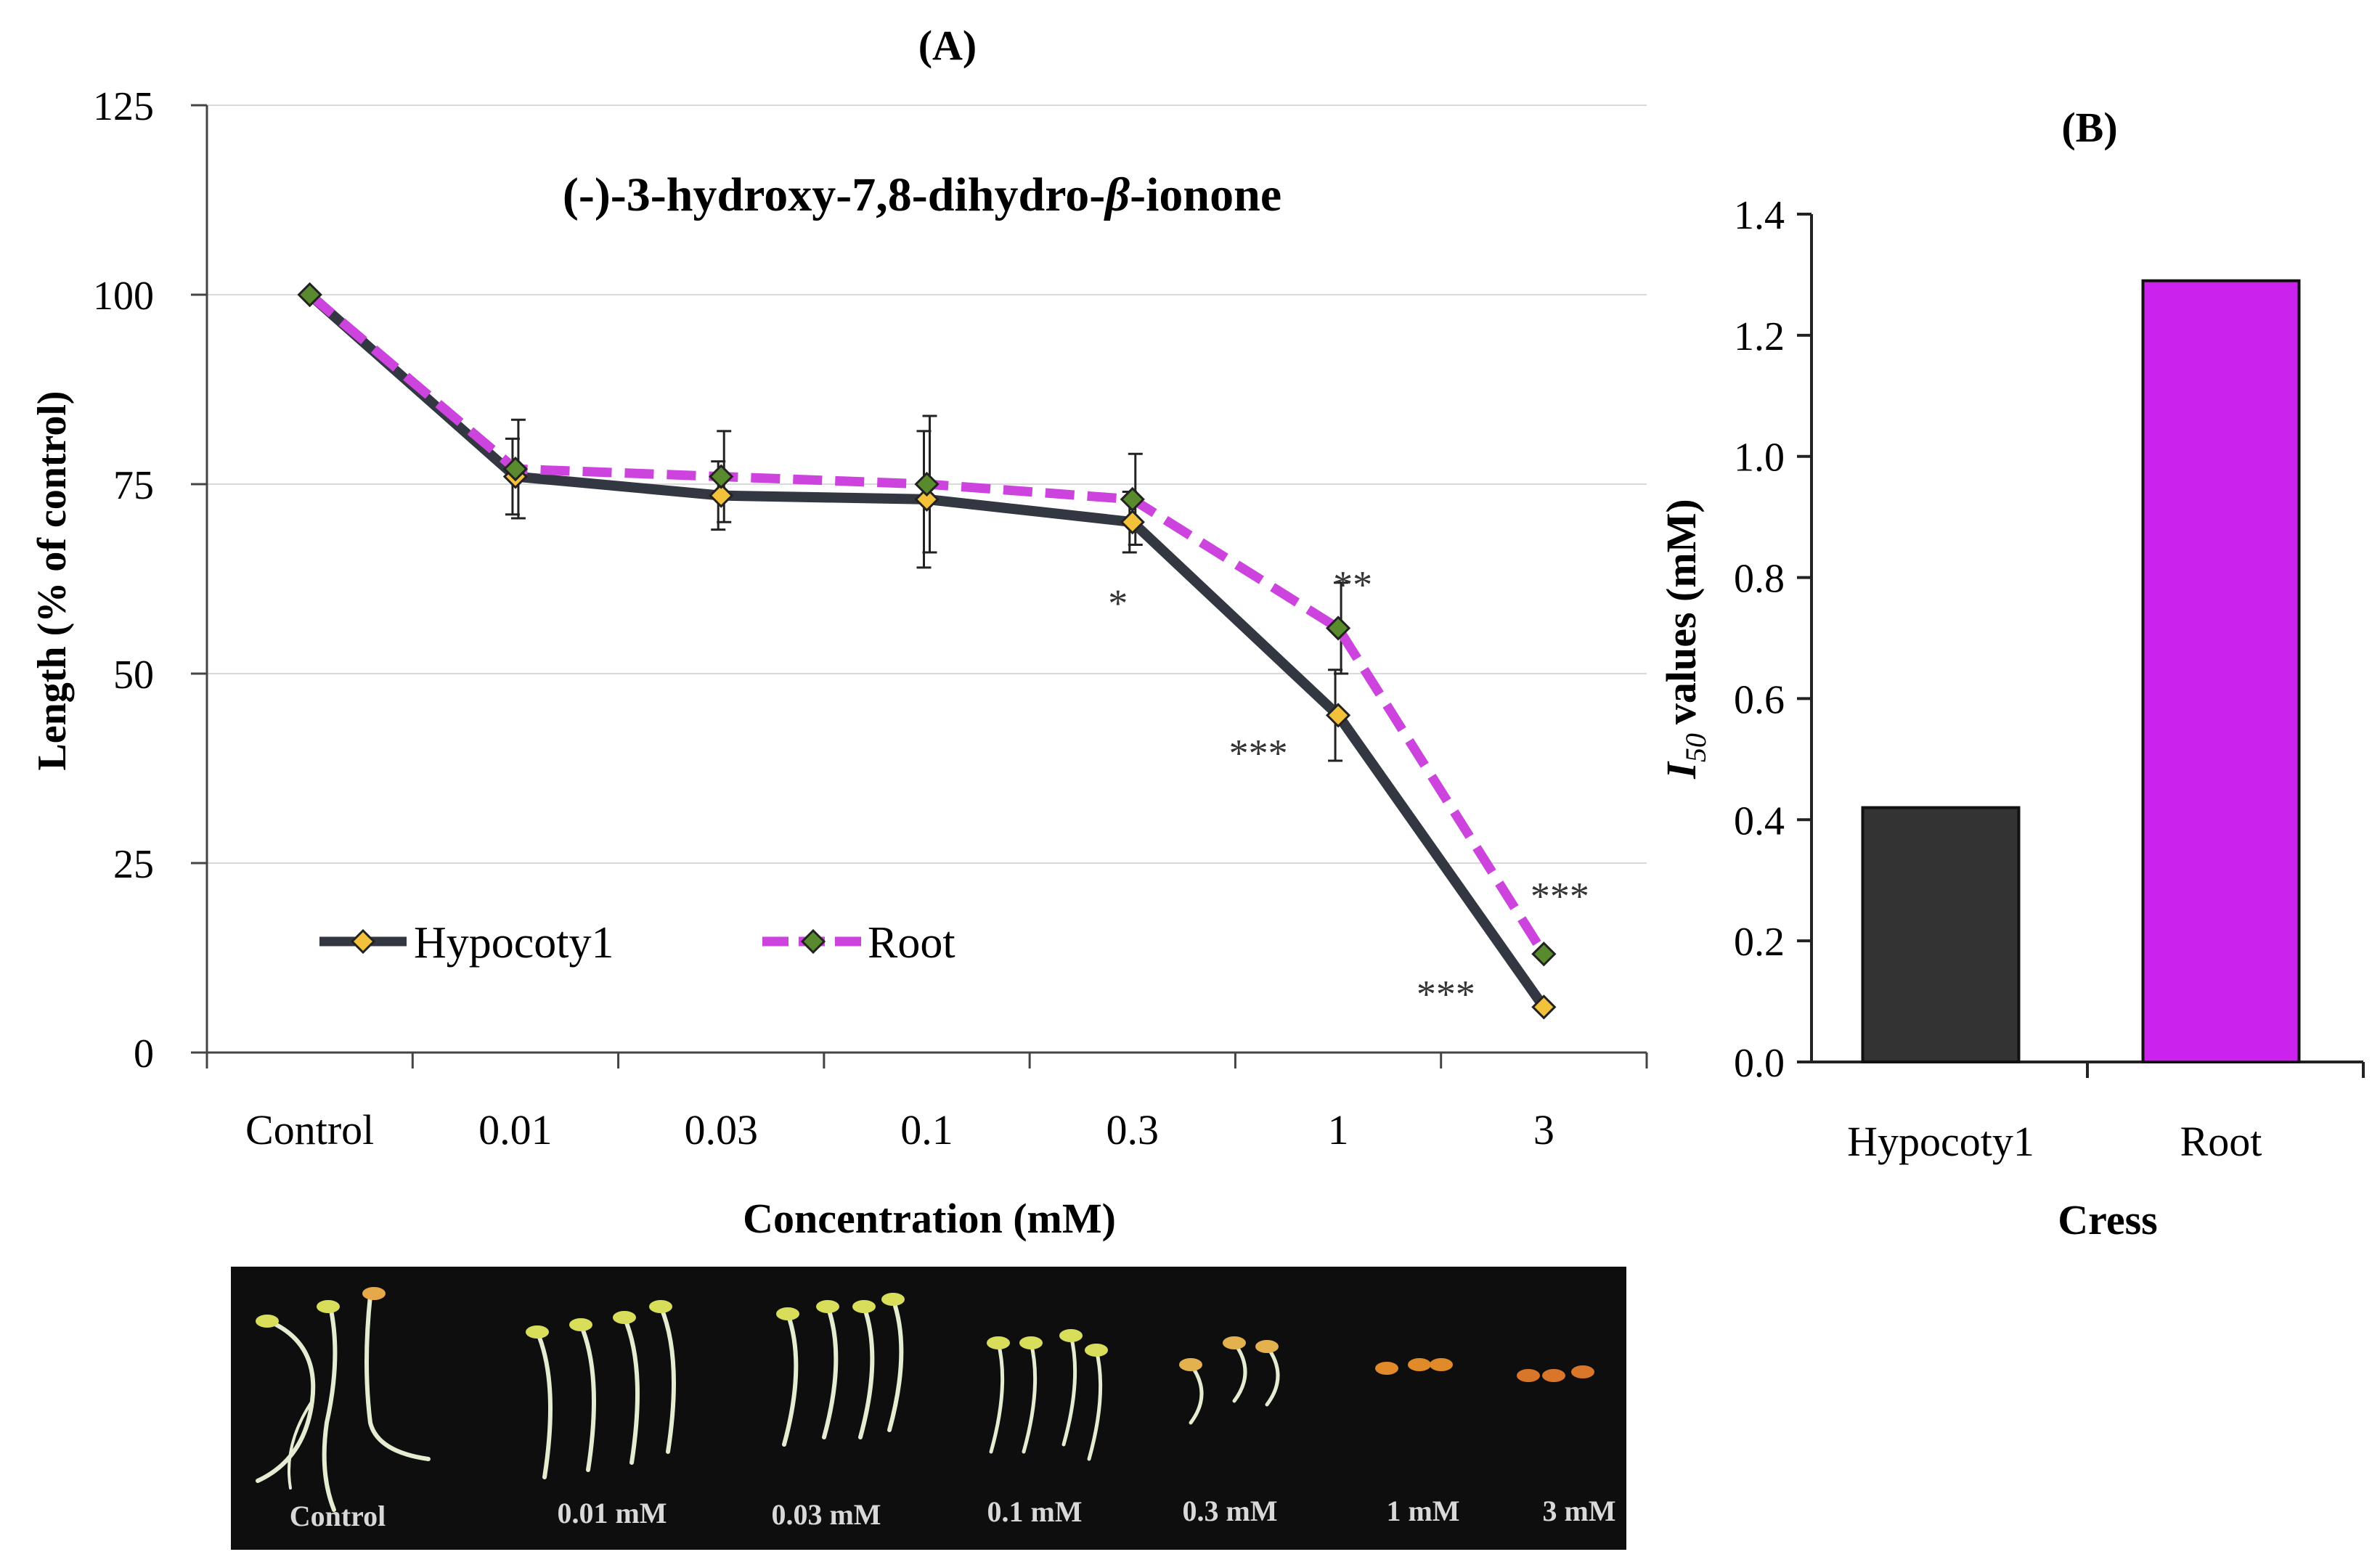 The height and width of the screenshot is (1565, 2380). Describe the element at coordinates (1116, 194) in the screenshot. I see `chart-title-beta: β` at that location.